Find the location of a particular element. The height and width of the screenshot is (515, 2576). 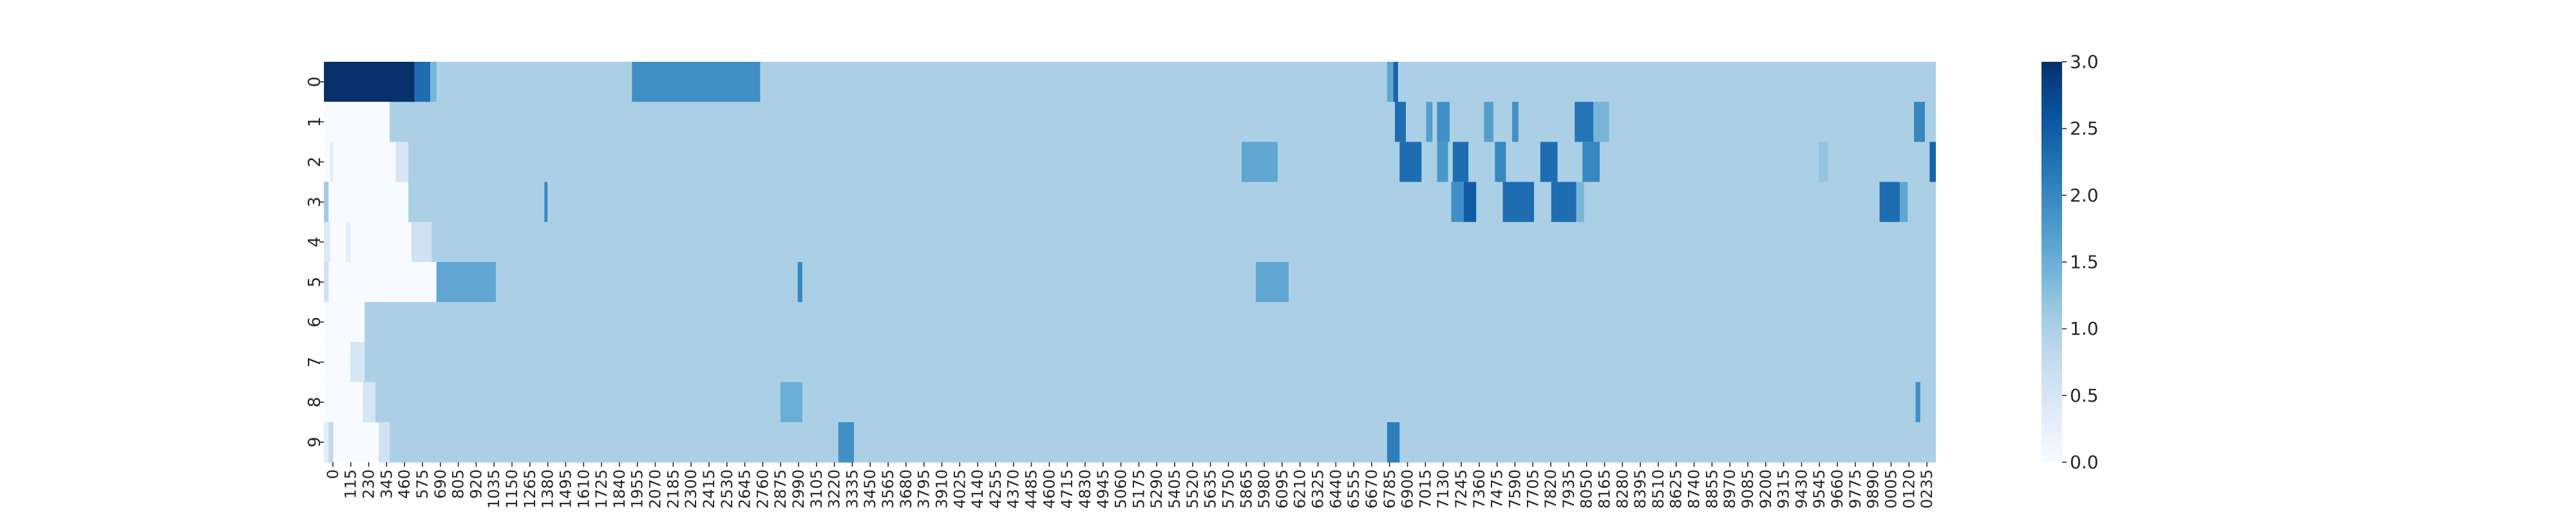

heatmap-cell-row2-seg1 is located at coordinates (332, 162).